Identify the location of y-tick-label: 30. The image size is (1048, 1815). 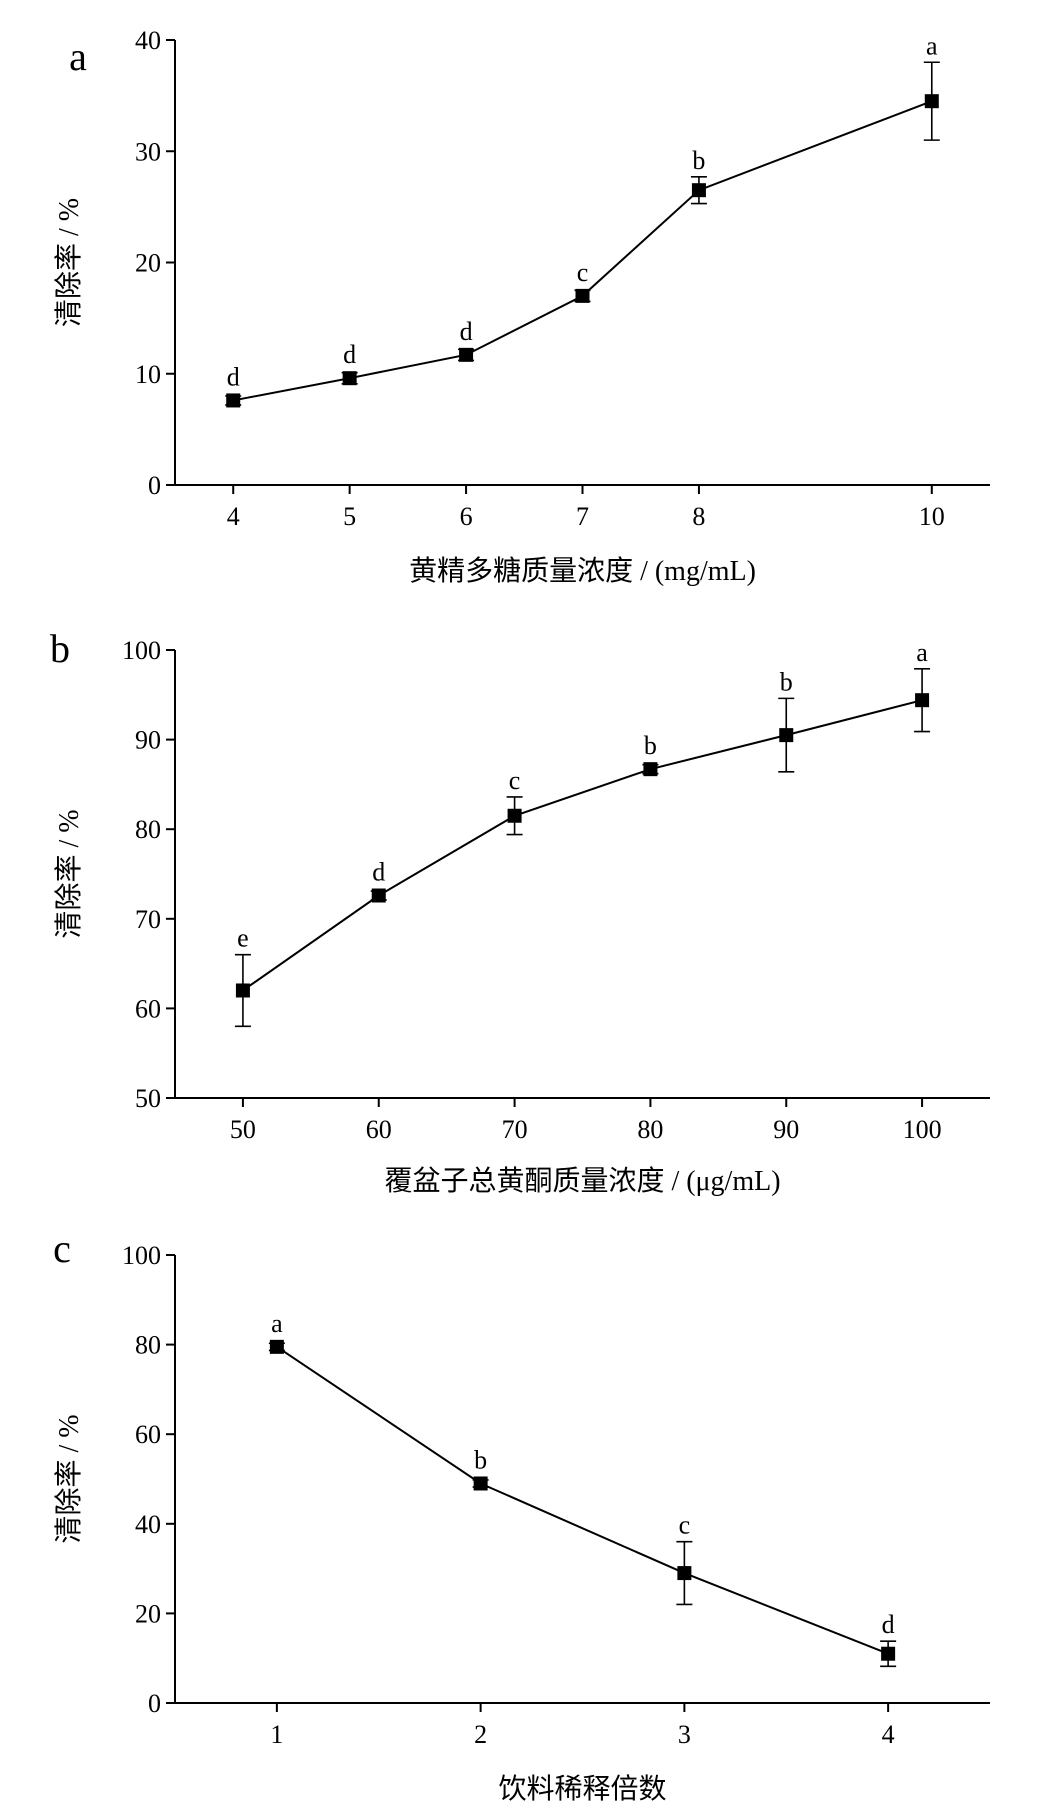
(148, 151).